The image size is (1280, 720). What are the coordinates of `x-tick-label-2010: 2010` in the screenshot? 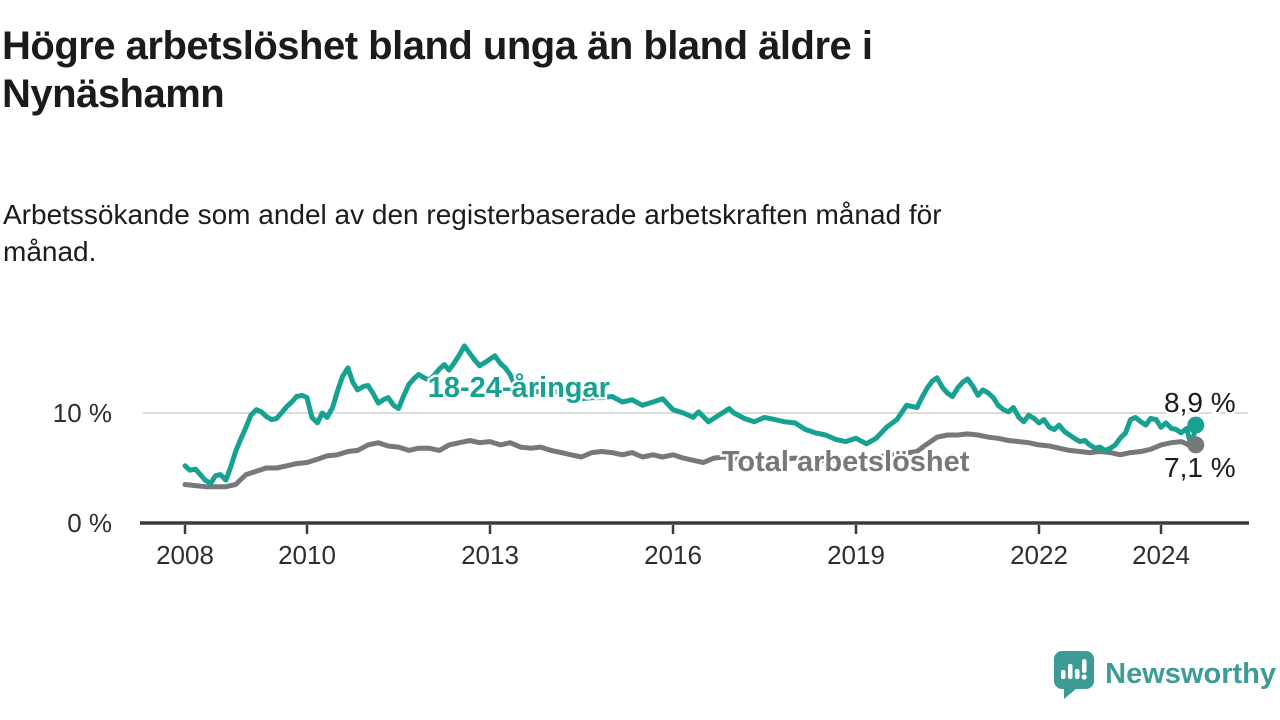 It's located at (307, 555).